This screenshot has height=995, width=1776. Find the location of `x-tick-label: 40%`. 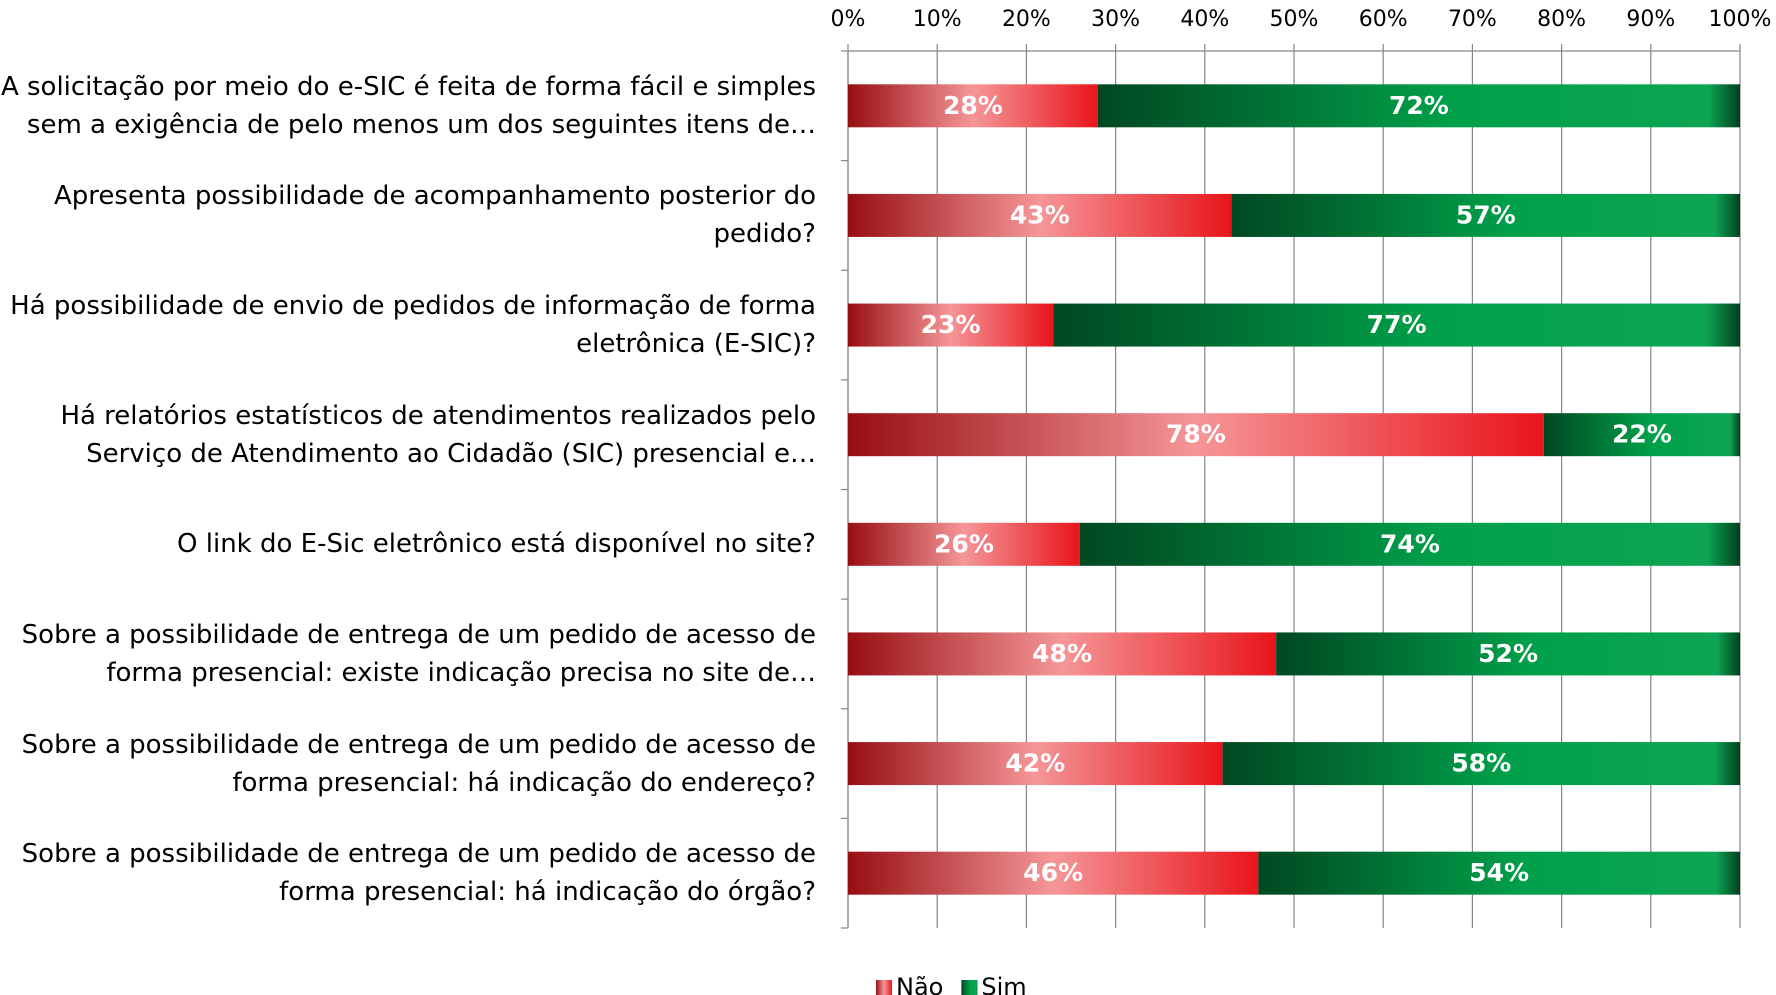

x-tick-label: 40% is located at coordinates (1204, 19).